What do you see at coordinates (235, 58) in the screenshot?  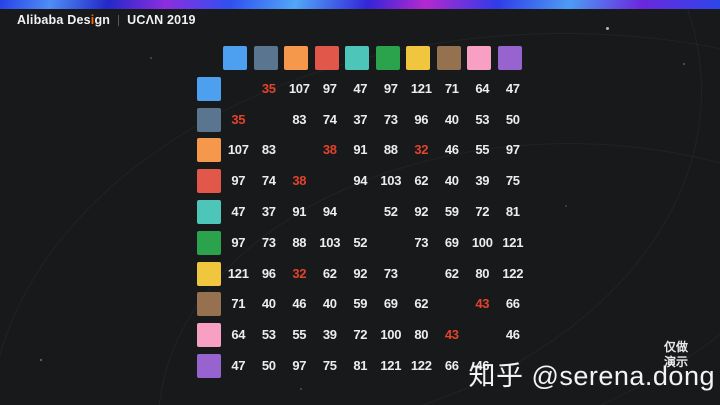 I see `col-swatch-blue` at bounding box center [235, 58].